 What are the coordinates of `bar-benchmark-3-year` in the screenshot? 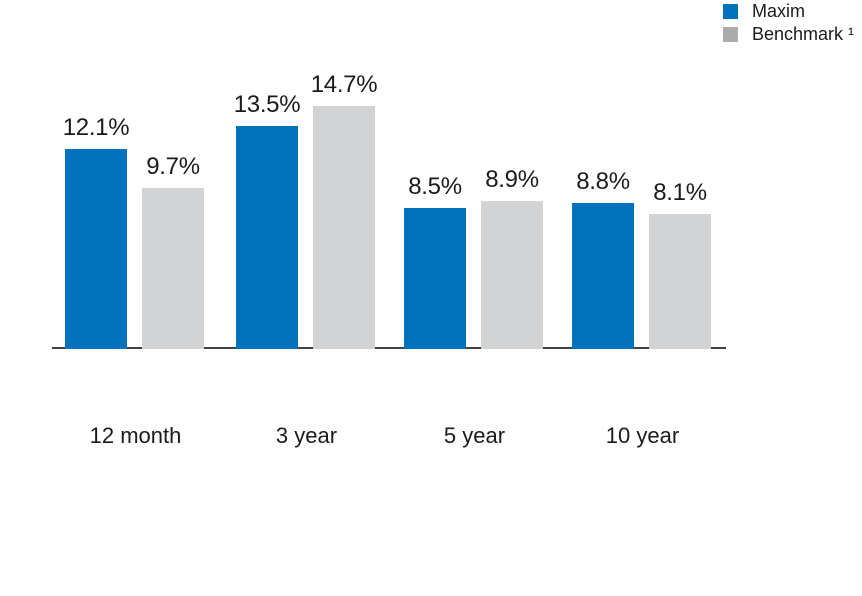 It's located at (344, 227).